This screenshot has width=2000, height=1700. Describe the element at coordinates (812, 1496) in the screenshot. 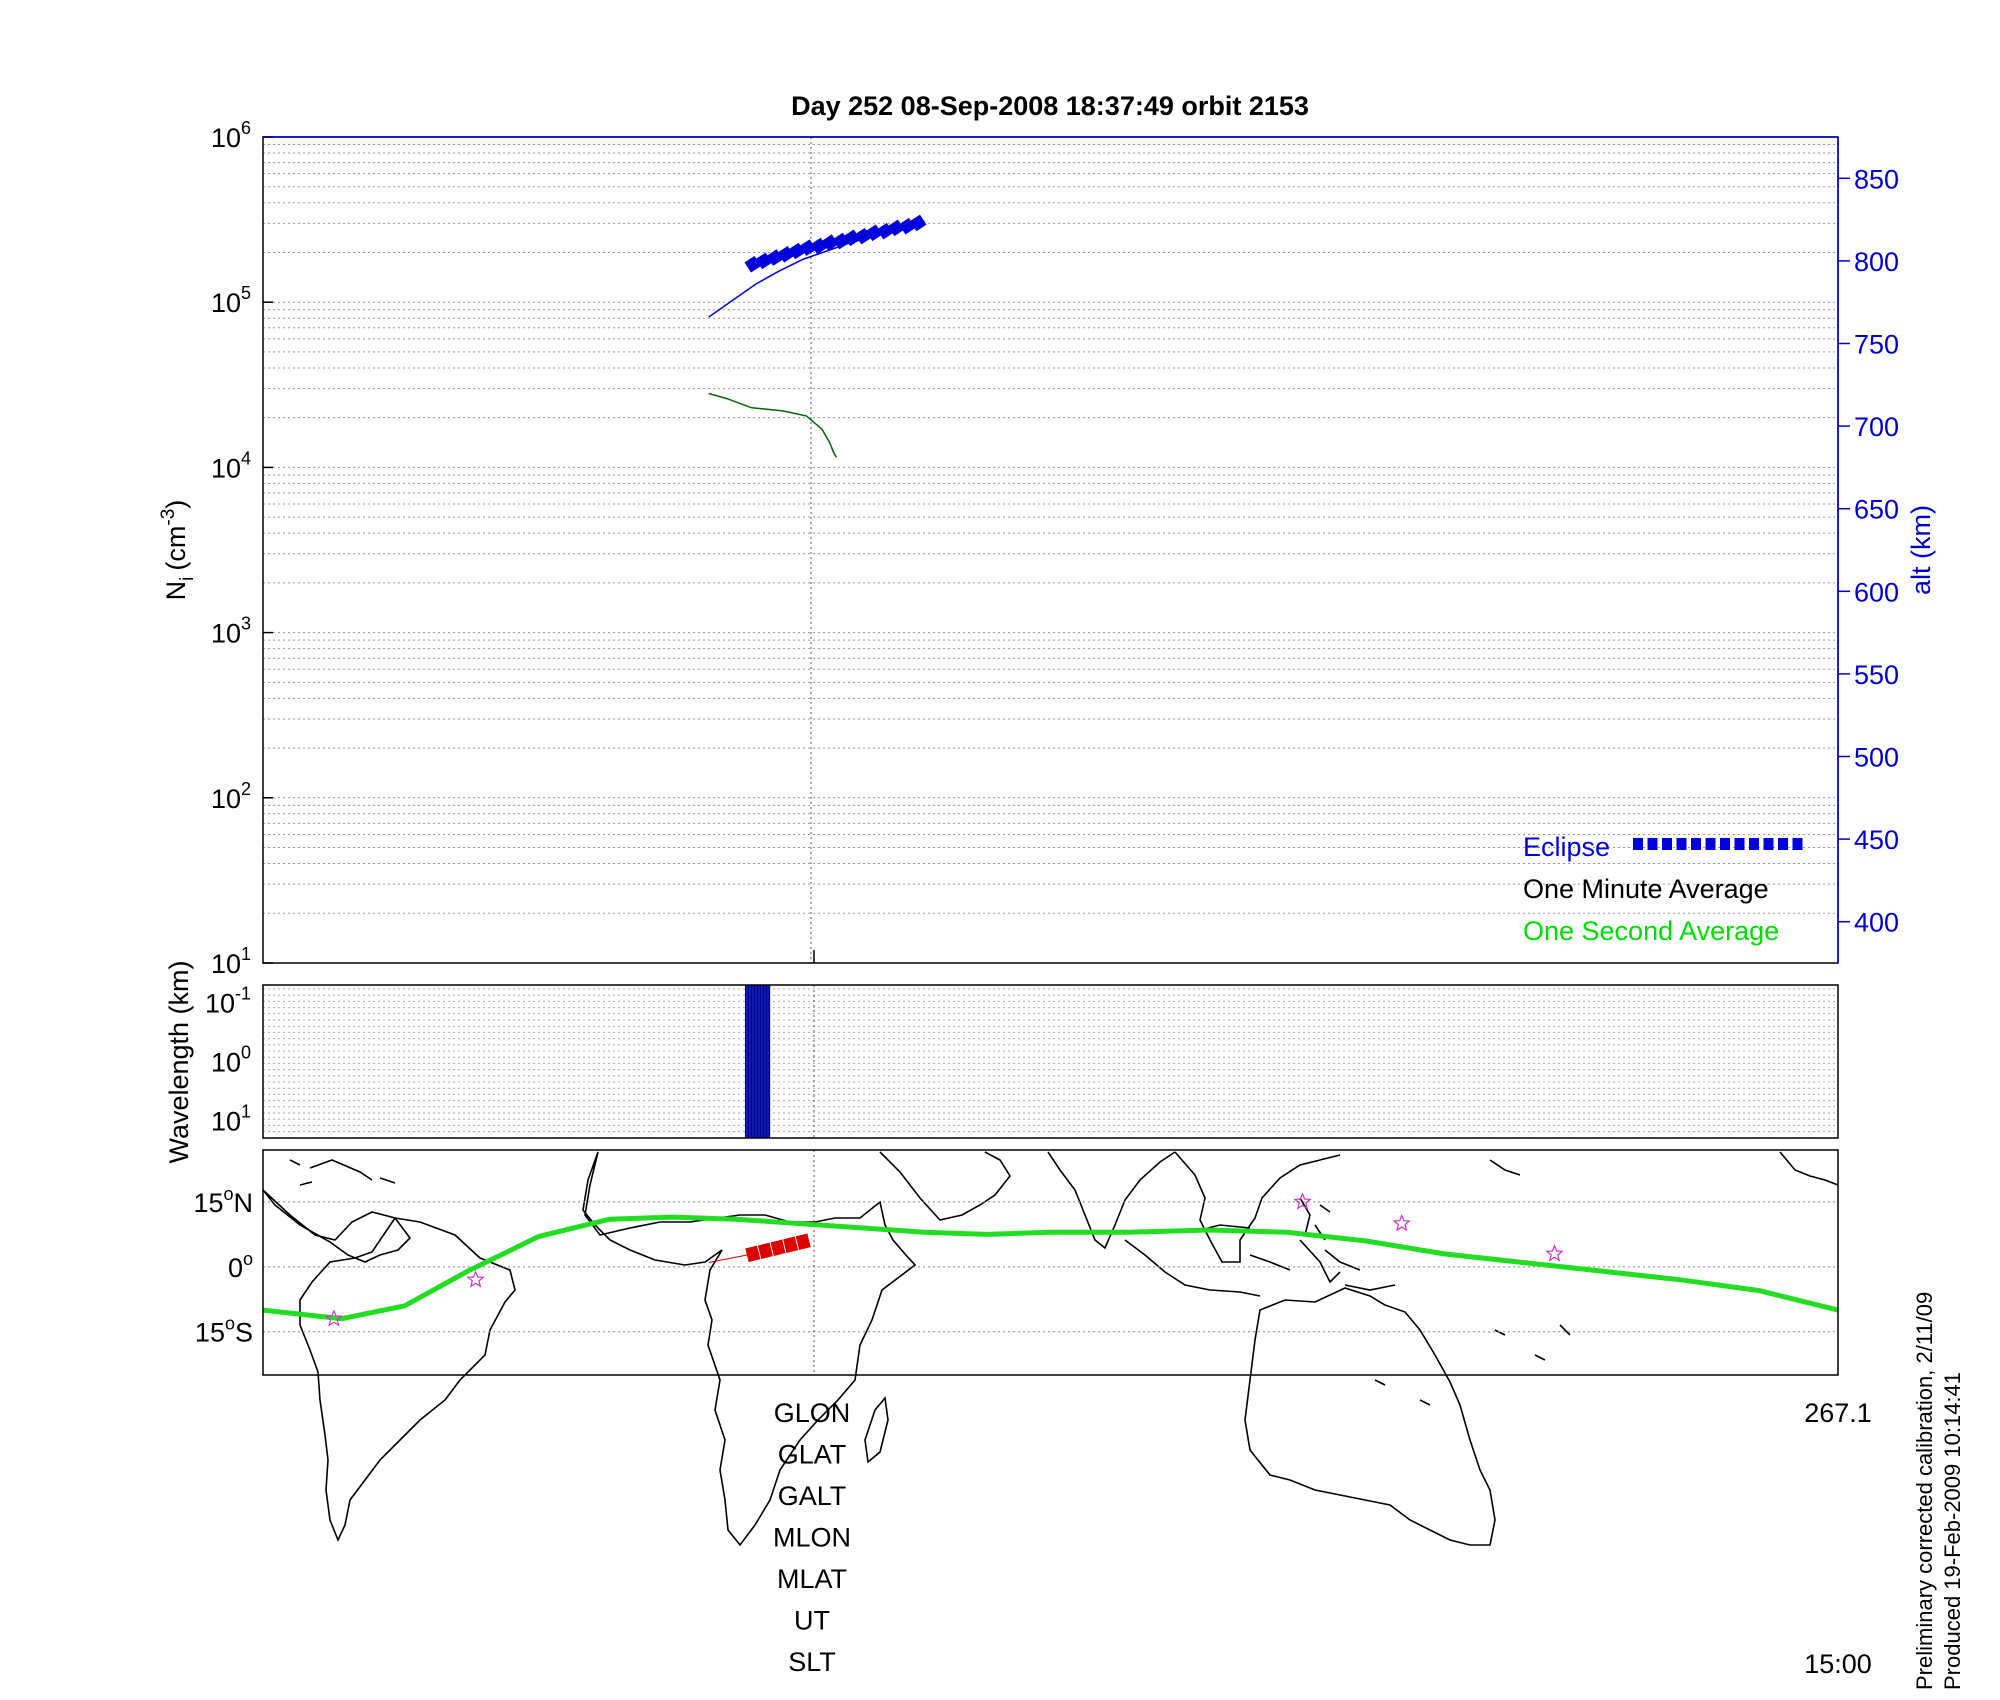

I see `readout-label-galt: GALT` at that location.